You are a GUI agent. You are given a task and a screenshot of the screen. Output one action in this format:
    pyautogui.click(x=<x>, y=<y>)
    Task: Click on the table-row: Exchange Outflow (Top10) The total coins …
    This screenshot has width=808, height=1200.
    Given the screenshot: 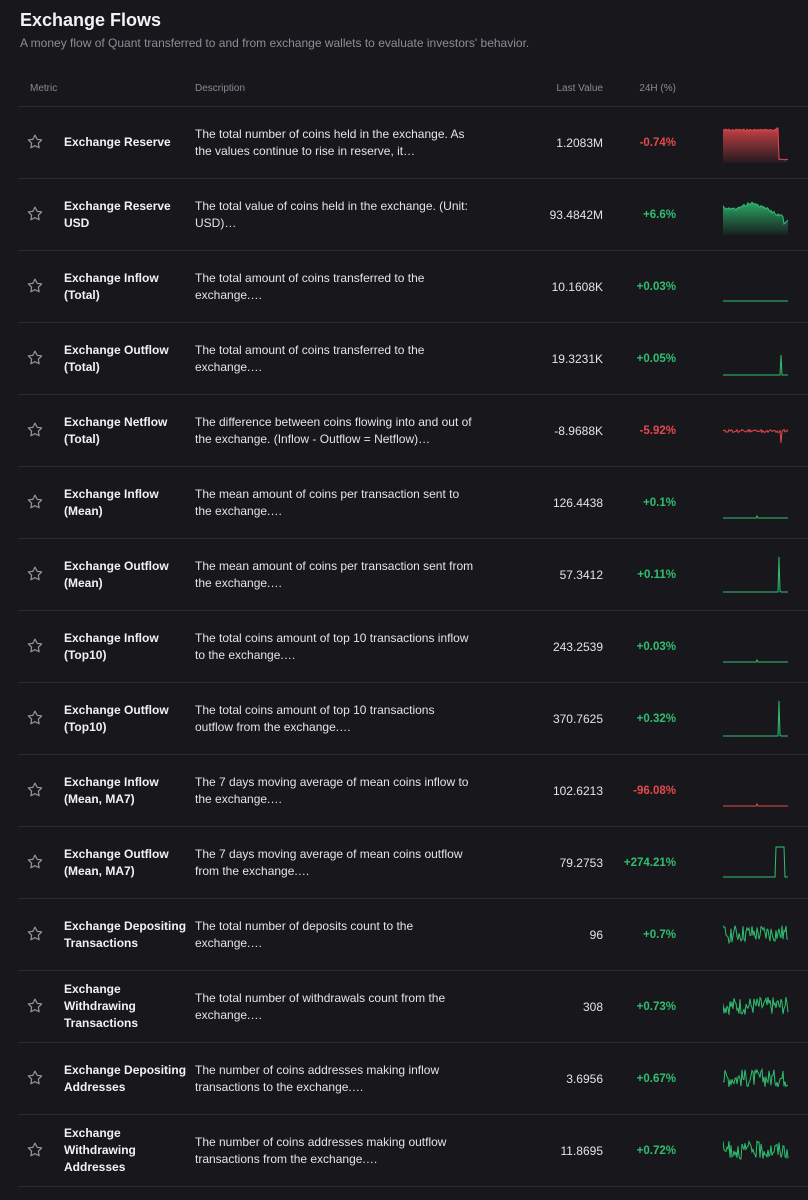 What is the action you would take?
    pyautogui.click(x=413, y=719)
    